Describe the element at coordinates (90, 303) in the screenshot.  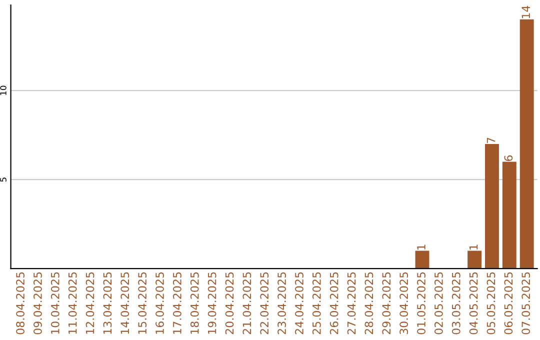
I see `x-tick-label: 12.04.2025` at that location.